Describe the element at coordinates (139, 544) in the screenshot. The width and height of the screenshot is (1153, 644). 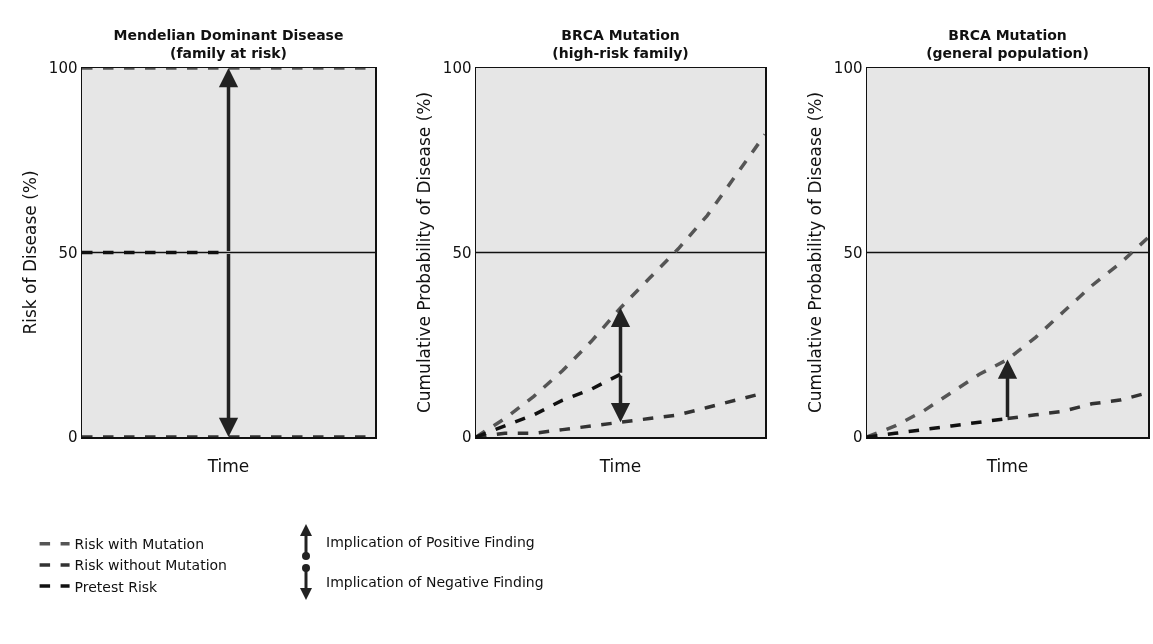
I see `legend-label: Risk with Mutation` at that location.